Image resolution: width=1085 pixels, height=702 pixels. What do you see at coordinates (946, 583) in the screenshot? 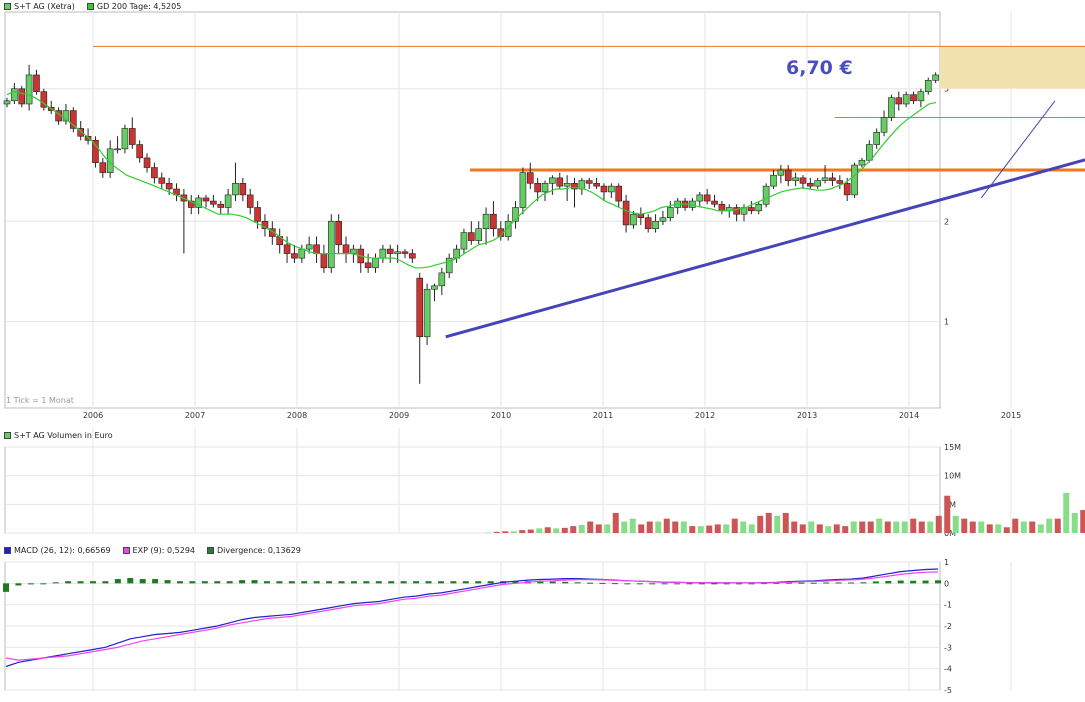
I see `y-tick-label: 0` at bounding box center [946, 583].